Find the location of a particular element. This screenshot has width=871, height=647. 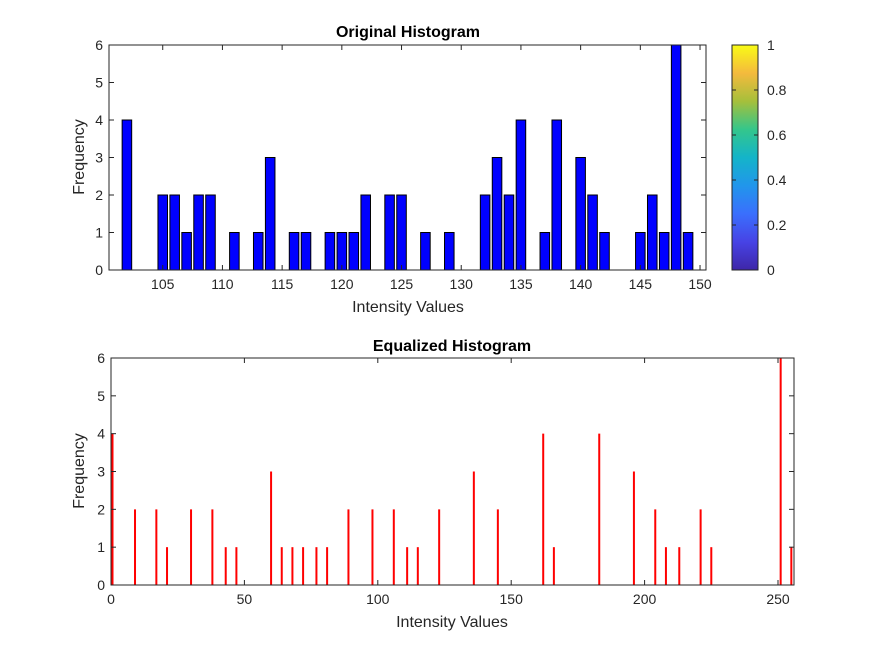

original-x-tick-label: 115 is located at coordinates (282, 284).